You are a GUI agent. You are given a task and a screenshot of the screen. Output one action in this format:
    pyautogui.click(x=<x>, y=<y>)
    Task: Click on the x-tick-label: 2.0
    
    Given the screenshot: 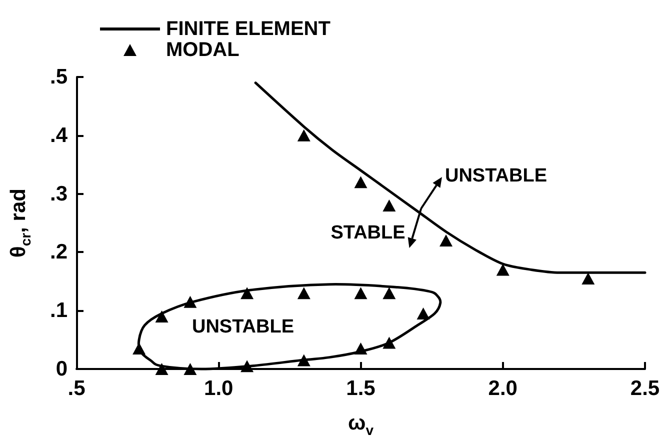 What is the action you would take?
    pyautogui.click(x=503, y=388)
    